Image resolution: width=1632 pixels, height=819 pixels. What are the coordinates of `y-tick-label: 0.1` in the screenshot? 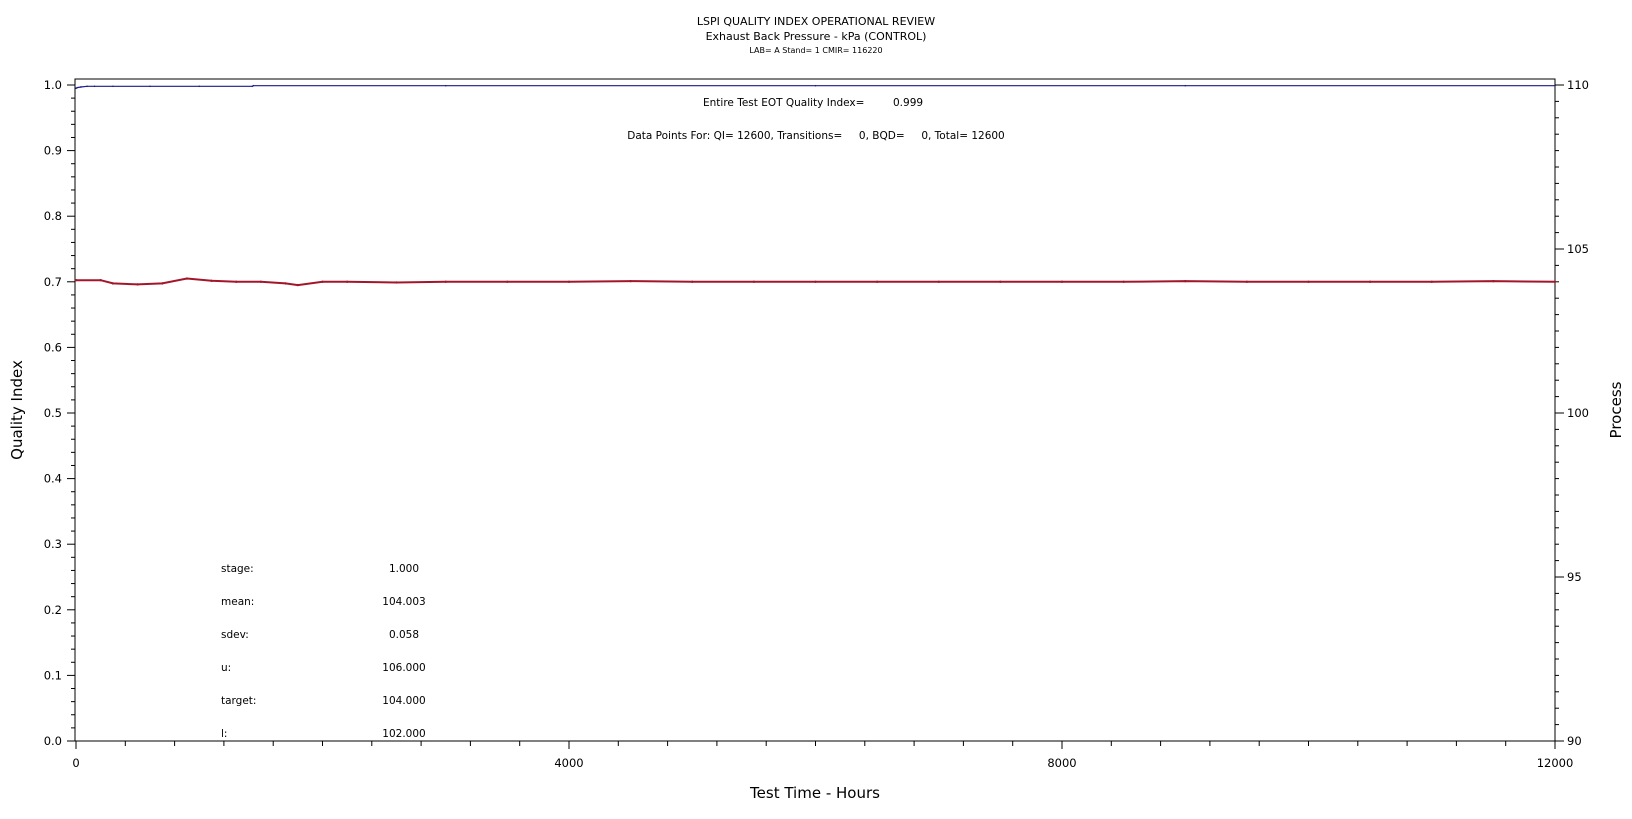 It's located at (53, 675).